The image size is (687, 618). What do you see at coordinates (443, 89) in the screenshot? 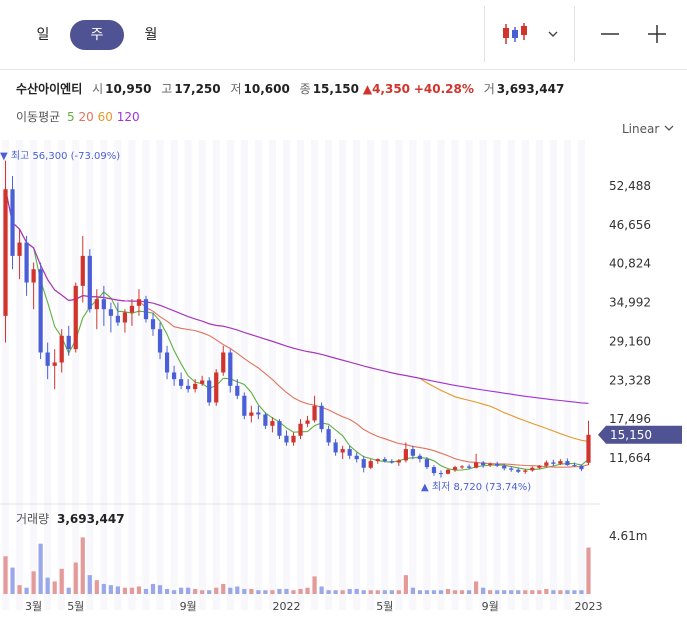
I see `change-percent: +40.28%` at bounding box center [443, 89].